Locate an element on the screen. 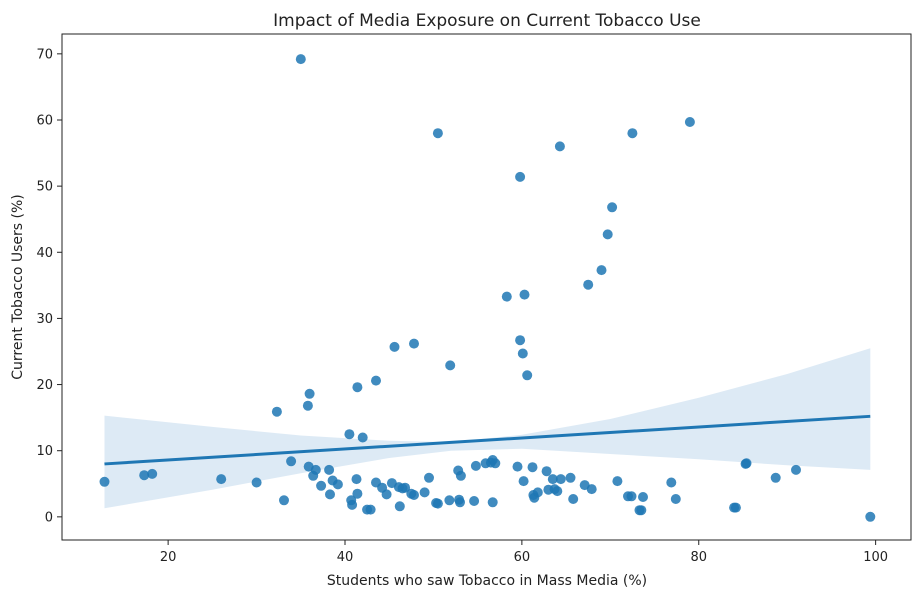  x-axis-ticks: 20 40 60 80 100 is located at coordinates (524, 552).